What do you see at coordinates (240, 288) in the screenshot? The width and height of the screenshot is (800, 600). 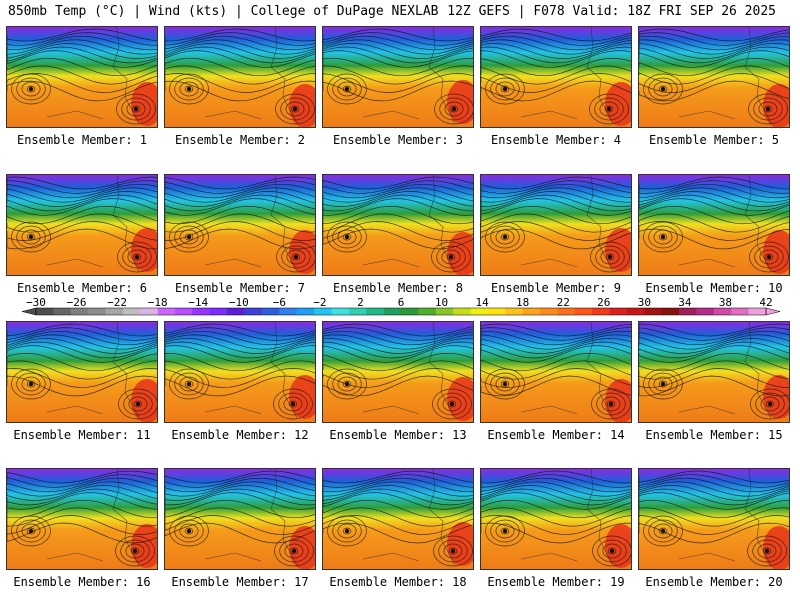 I see `ensemble-member-label: Ensemble Member: 7` at bounding box center [240, 288].